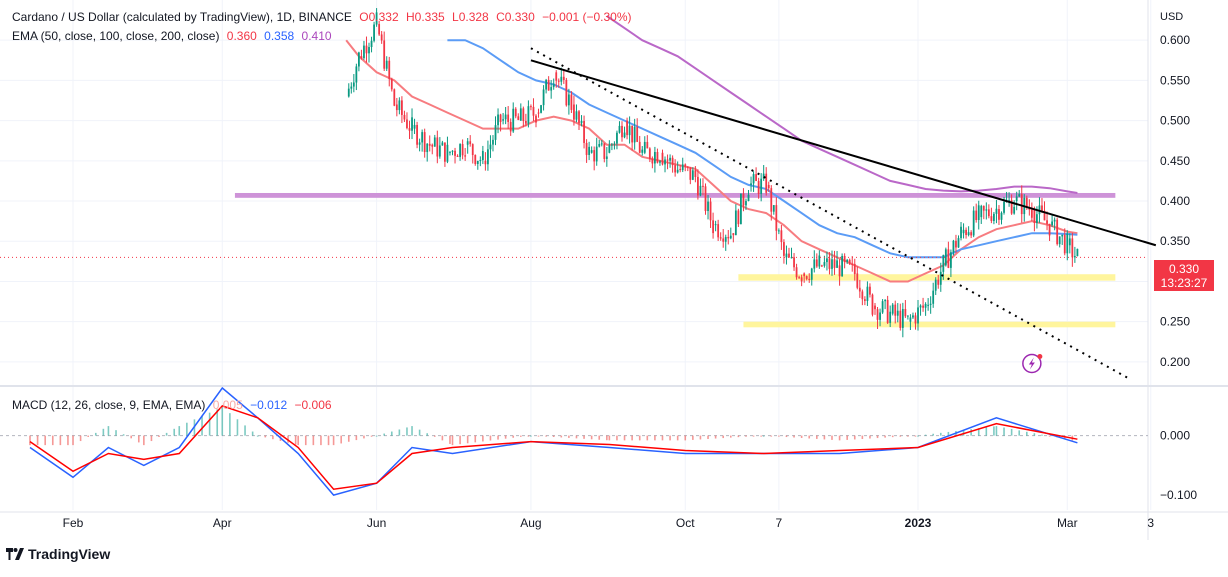 The height and width of the screenshot is (577, 1228). Describe the element at coordinates (675, 195) in the screenshot. I see `zone-resistance` at that location.